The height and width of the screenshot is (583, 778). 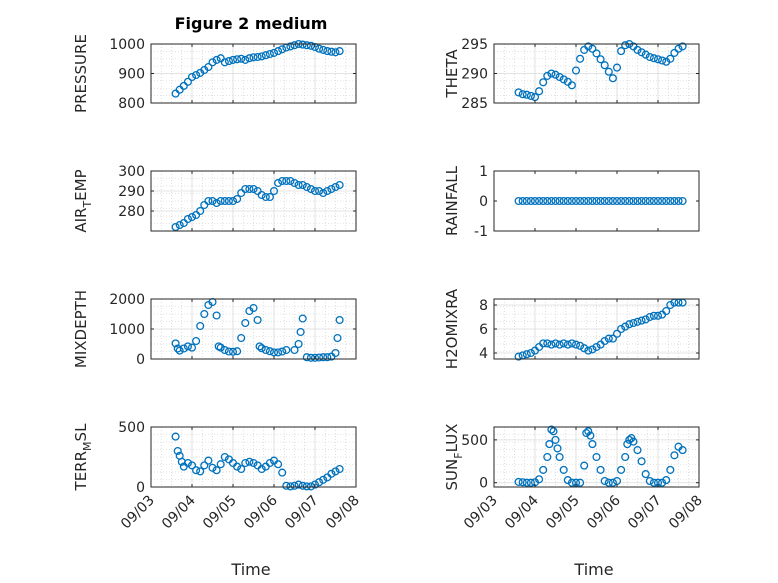 What do you see at coordinates (452, 74) in the screenshot?
I see `y-axis-label: THETA` at bounding box center [452, 74].